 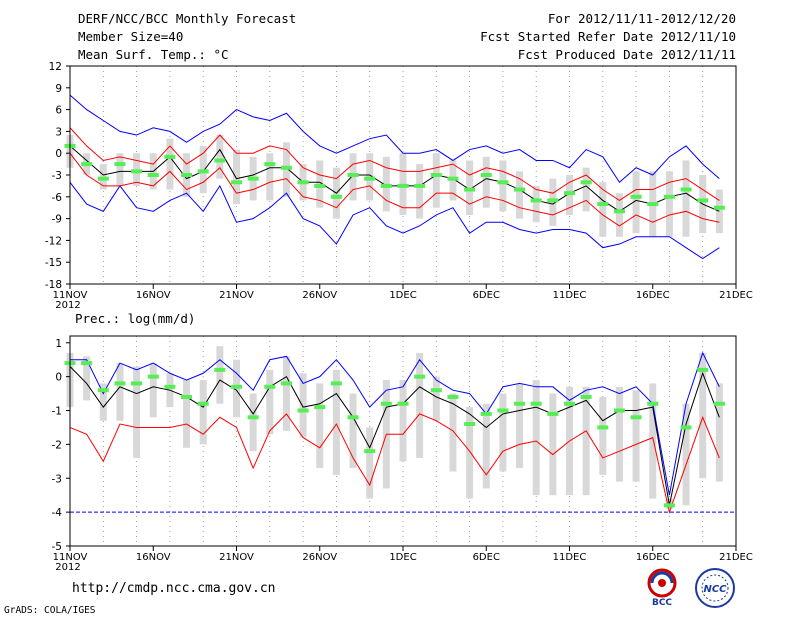 What do you see at coordinates (70, 557) in the screenshot?
I see `prec-xtick-label: 11NOV` at bounding box center [70, 557].